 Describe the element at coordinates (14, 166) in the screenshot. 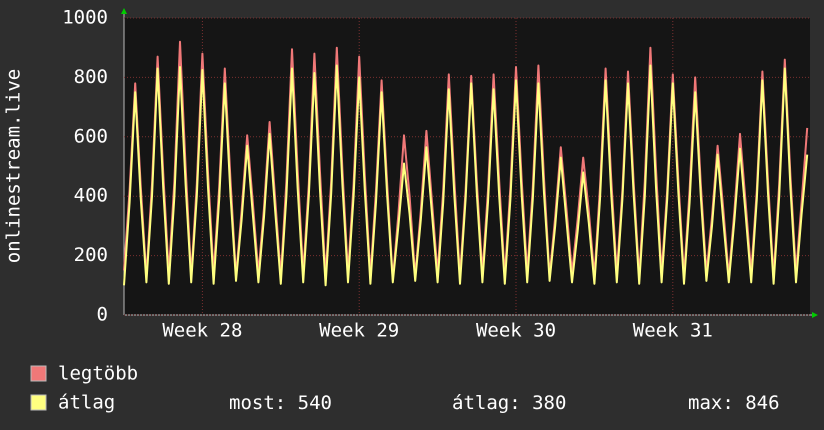

I see `y-axis-label: onlinestream.live` at that location.